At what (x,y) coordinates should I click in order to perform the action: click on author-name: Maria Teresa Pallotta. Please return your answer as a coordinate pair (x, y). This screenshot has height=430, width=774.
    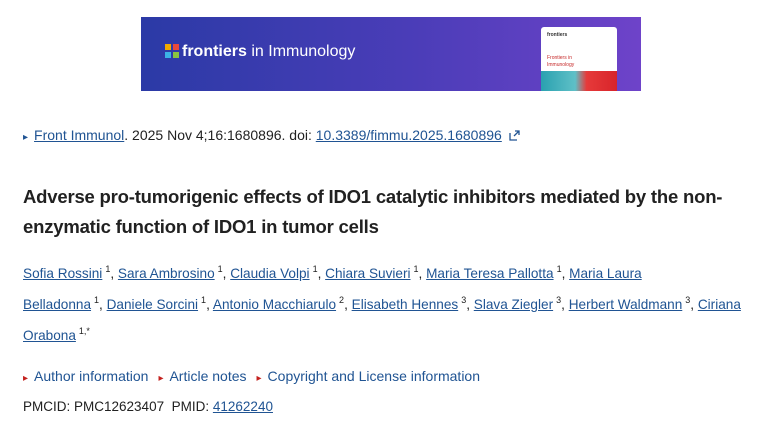
    Looking at the image, I should click on (490, 273).